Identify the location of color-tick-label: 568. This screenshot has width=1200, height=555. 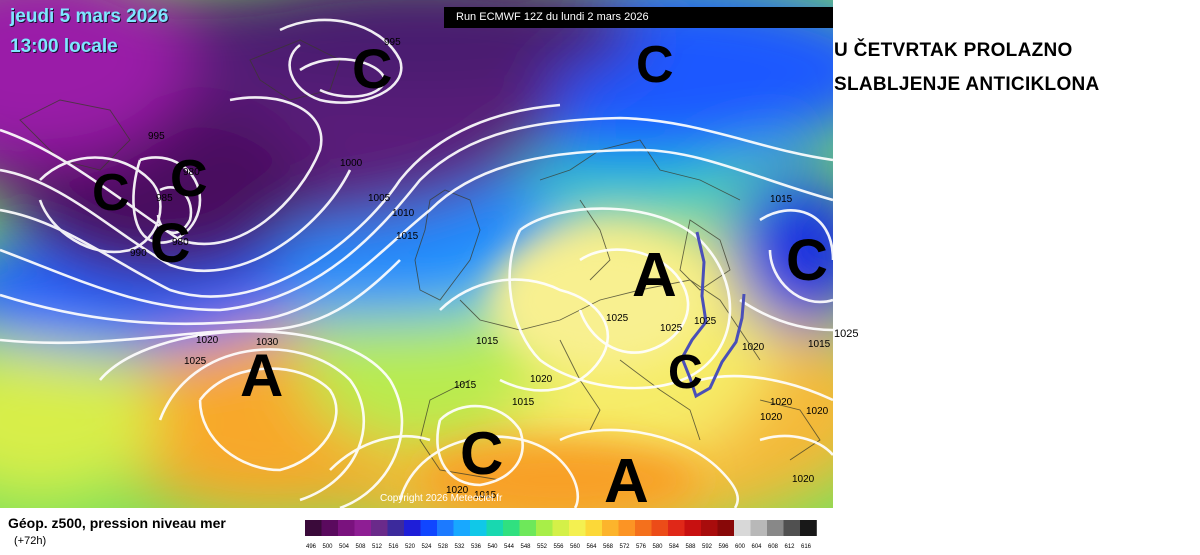
(608, 547).